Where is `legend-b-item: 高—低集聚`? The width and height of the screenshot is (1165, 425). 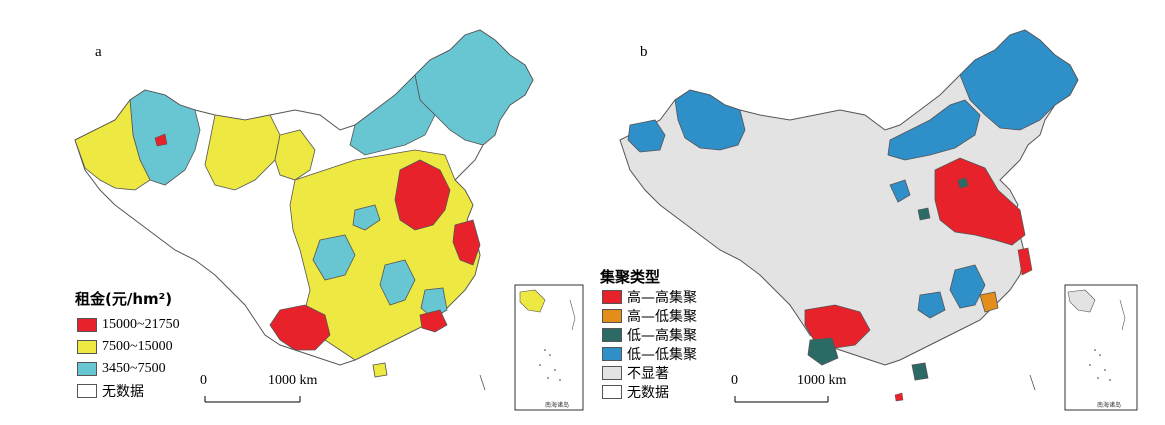 legend-b-item: 高—低集聚 is located at coordinates (649, 316).